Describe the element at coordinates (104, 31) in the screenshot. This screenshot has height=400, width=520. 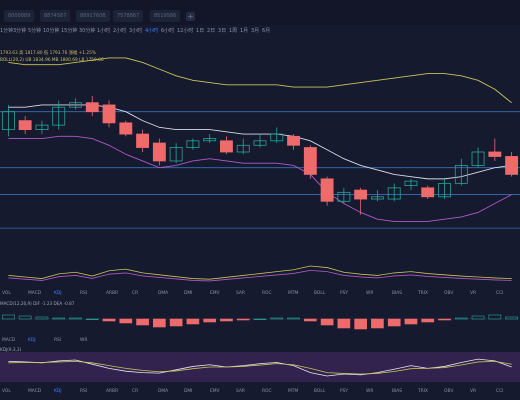
I see `interval-option: 1小时` at that location.